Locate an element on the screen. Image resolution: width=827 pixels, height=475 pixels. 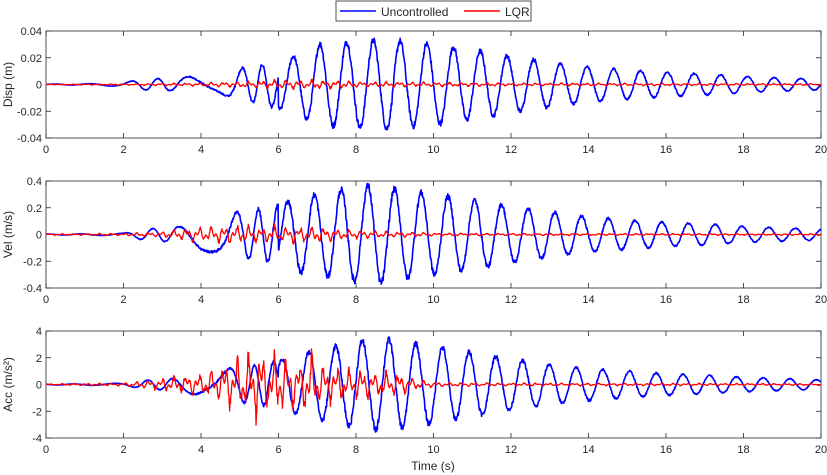
legend-box is located at coordinates (433, 11).